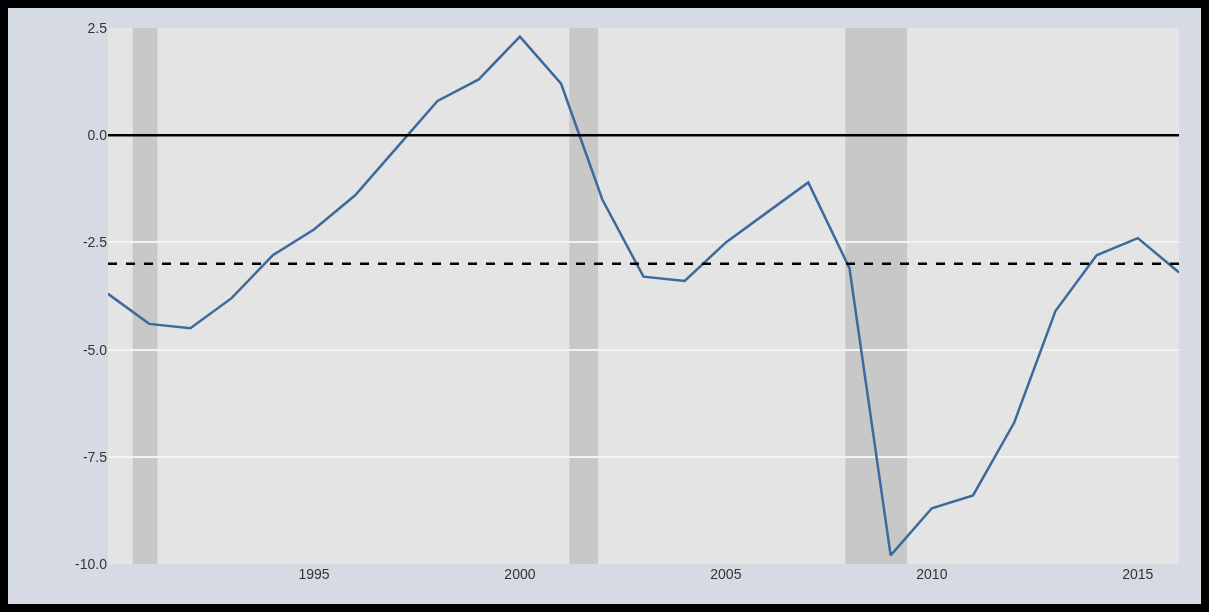 This screenshot has width=1209, height=612. What do you see at coordinates (95, 456) in the screenshot?
I see `y-tick-label: -7.5` at bounding box center [95, 456].